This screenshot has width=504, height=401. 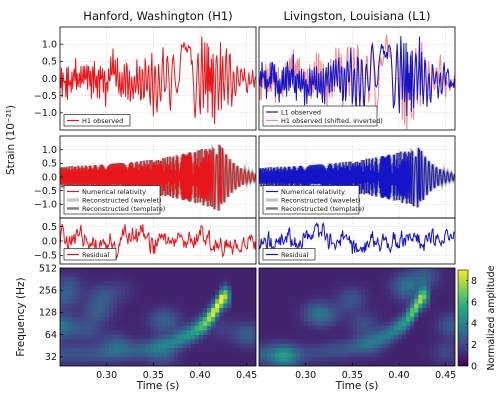 I want to click on series-residual, so click(x=357, y=238).